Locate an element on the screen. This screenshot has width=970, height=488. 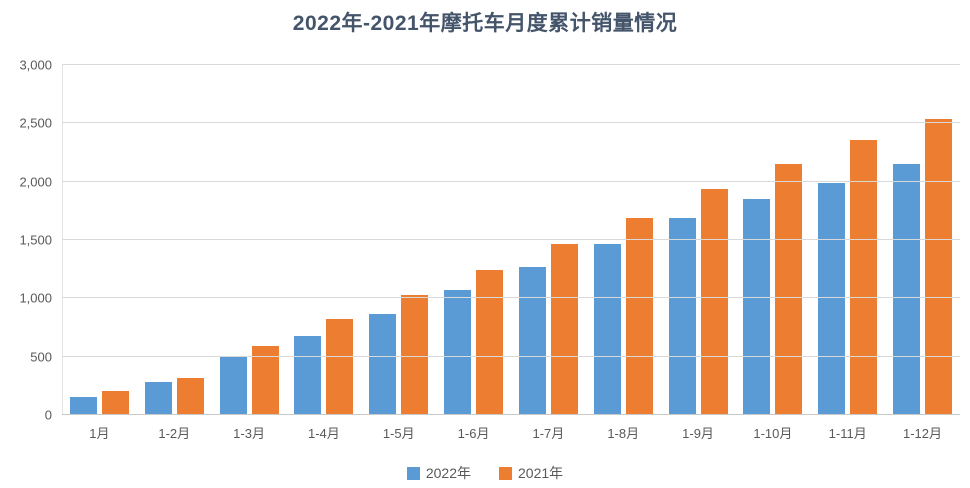
legend-item-2021年: 2021年 is located at coordinates (531, 473).